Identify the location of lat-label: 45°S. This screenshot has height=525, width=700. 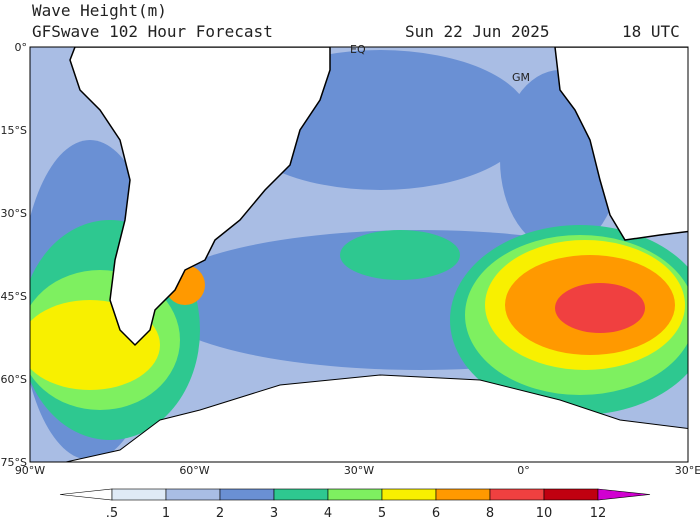
(14, 296).